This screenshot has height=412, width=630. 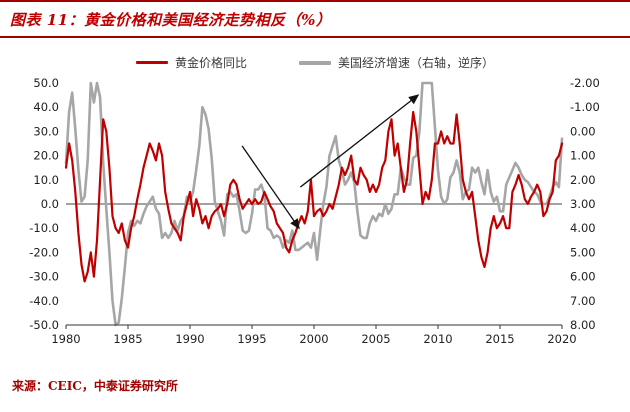 I want to click on svg-text: -30.0, so click(x=44, y=277).